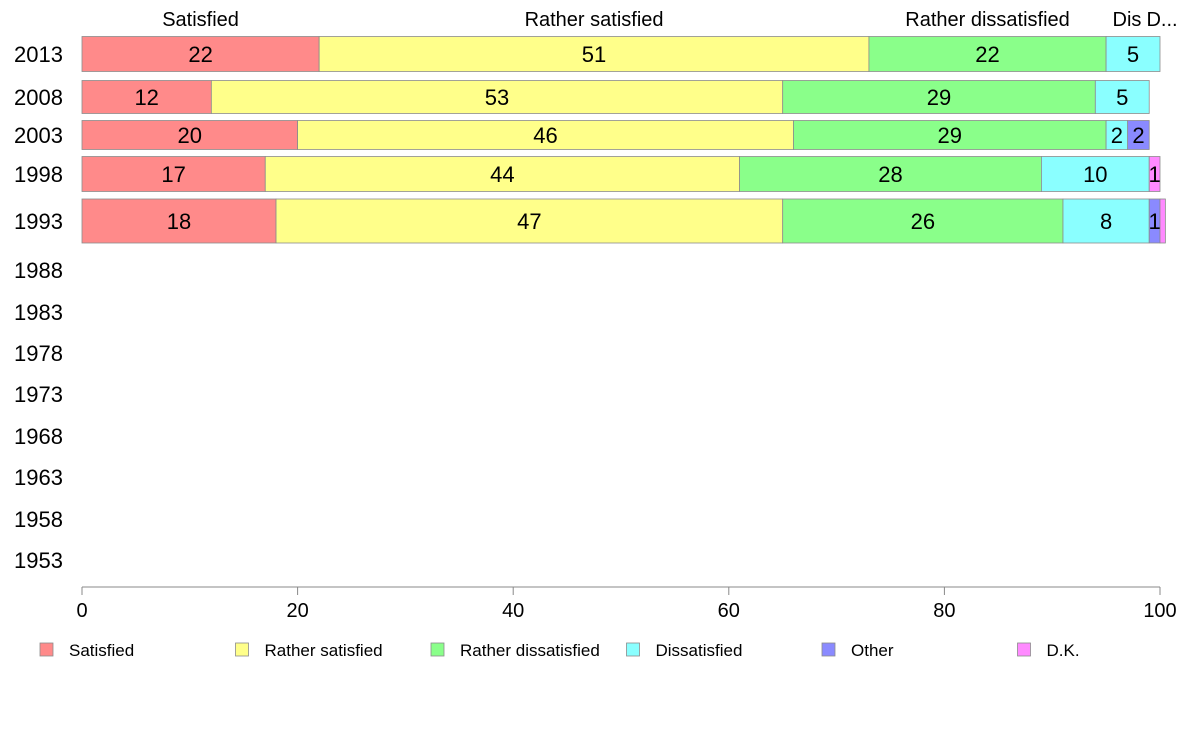 This screenshot has width=1188, height=736. I want to click on data-label: 18, so click(179, 221).